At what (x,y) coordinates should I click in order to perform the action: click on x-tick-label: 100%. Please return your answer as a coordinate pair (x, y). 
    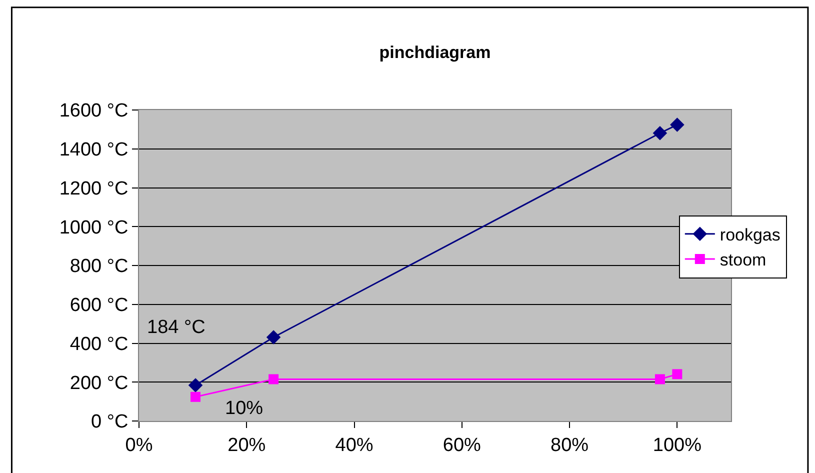
    Looking at the image, I should click on (677, 445).